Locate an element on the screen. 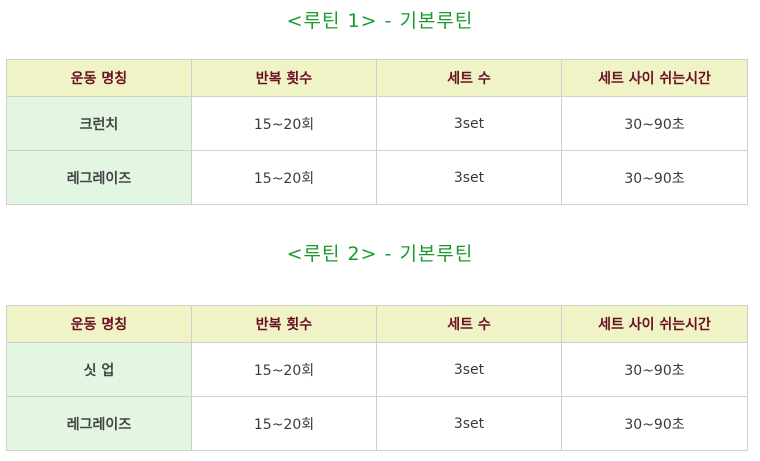  table-row: 크런치 15~20회 3set 30~90초 is located at coordinates (377, 123).